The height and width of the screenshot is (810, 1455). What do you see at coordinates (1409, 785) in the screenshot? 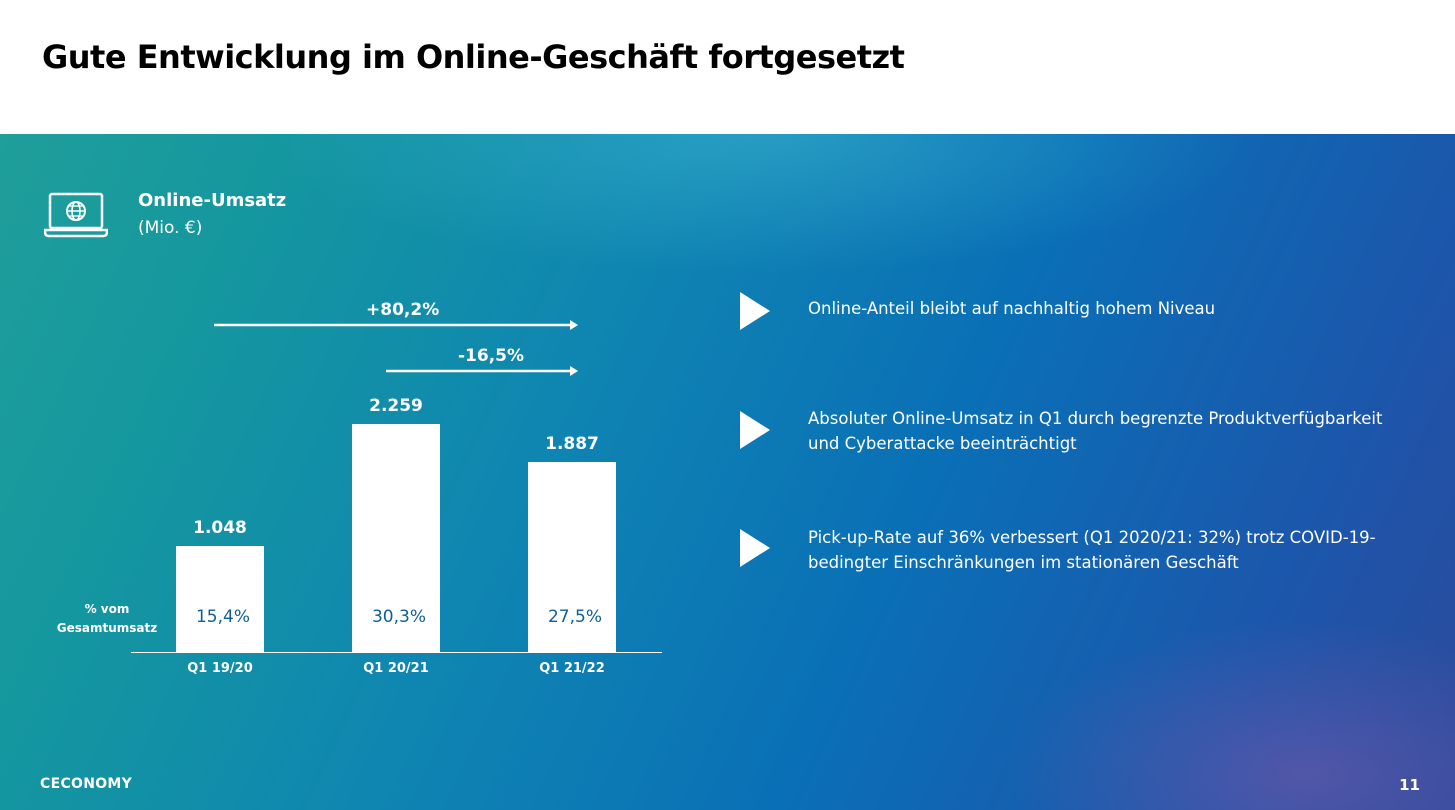
I see `page-number: 11` at bounding box center [1409, 785].